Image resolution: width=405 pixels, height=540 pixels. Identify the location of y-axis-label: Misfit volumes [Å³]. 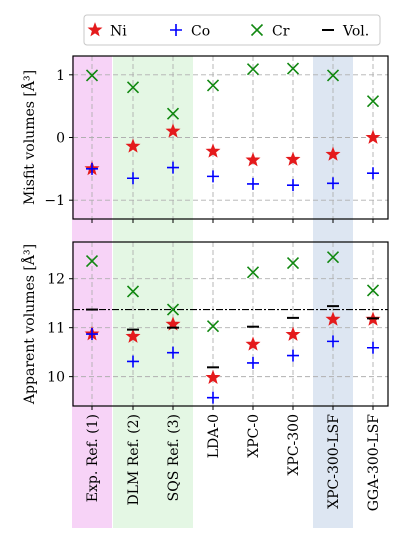
(29, 137).